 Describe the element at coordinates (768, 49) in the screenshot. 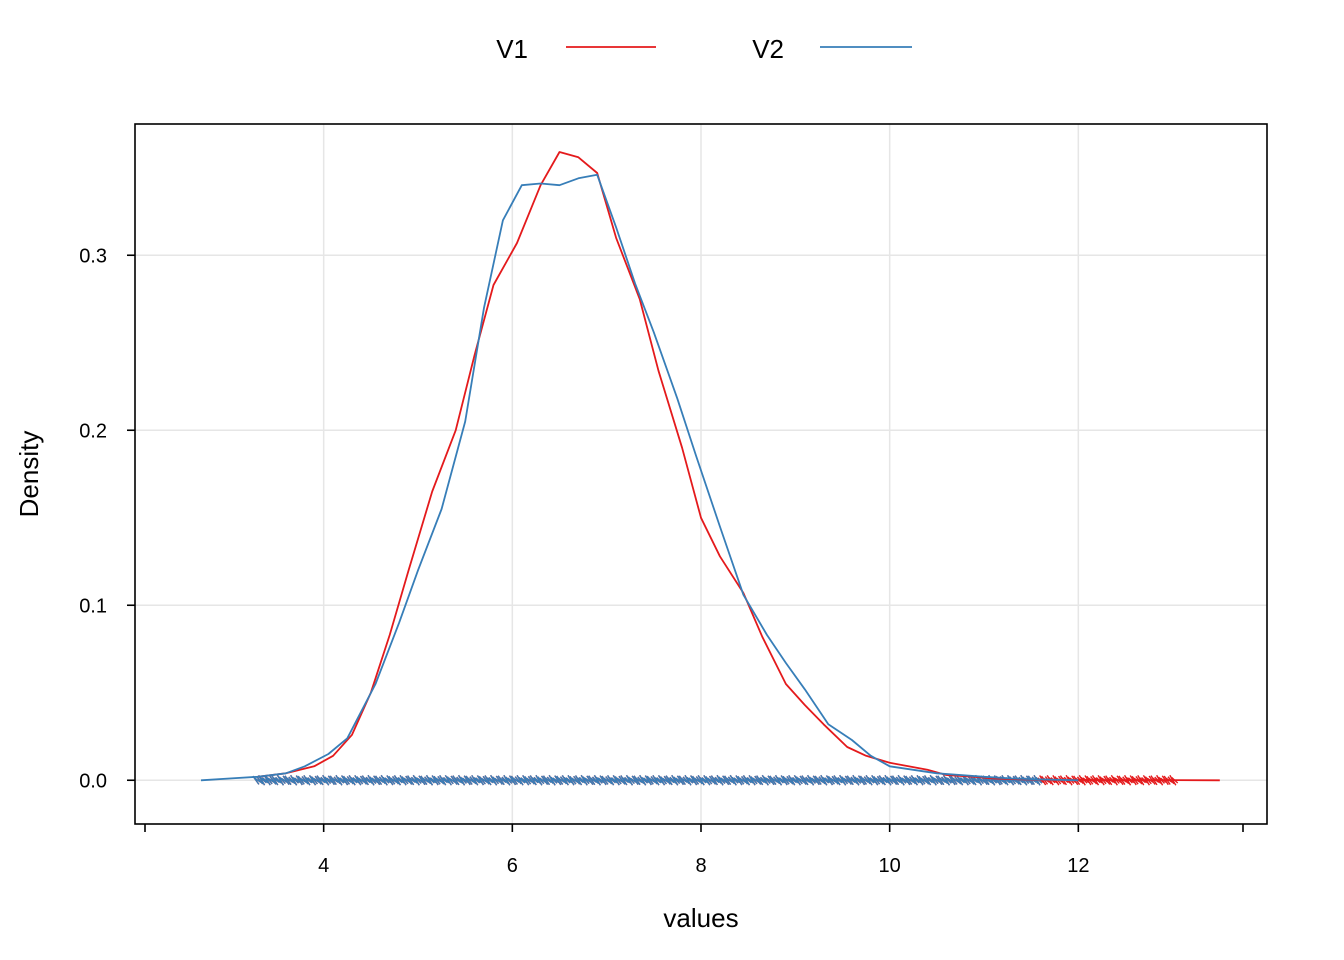

I see `legend-label-v2: V2` at that location.